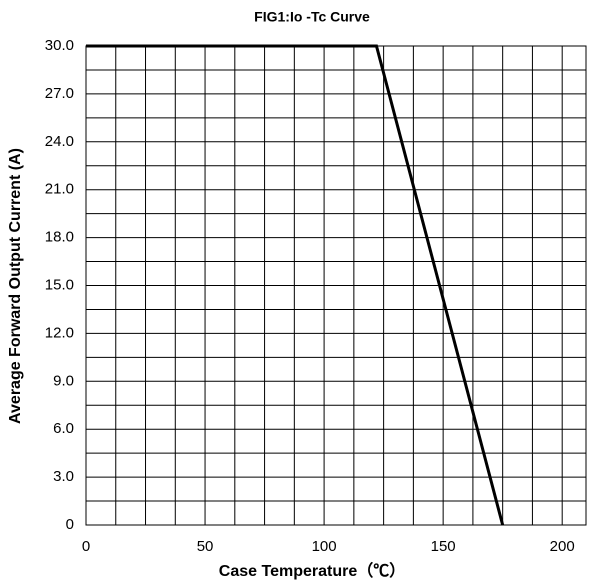 This screenshot has height=585, width=590. I want to click on y-tick-label: 12.0, so click(59, 332).